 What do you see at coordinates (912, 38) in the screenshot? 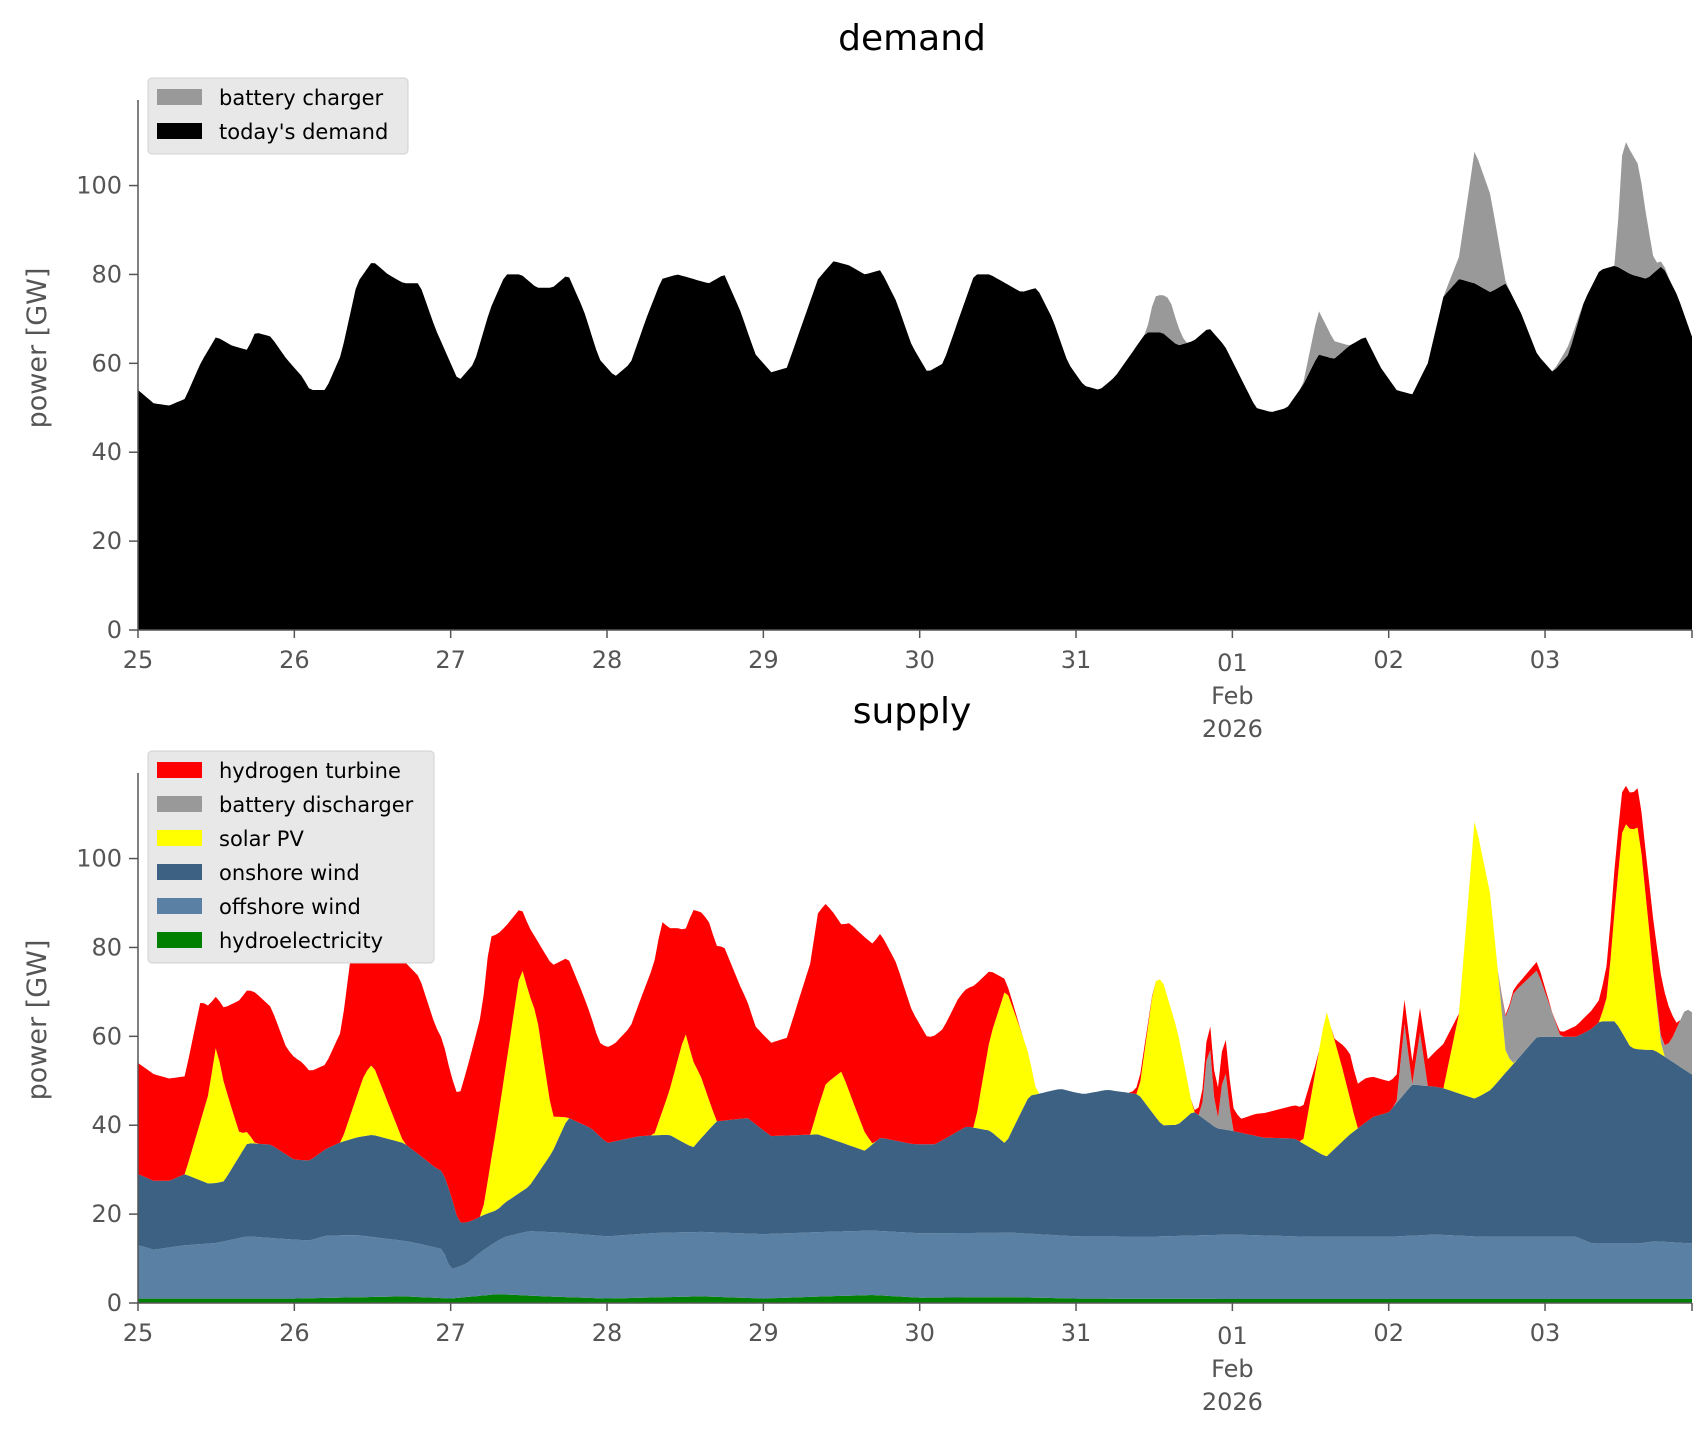
I see `chart-title: demand` at bounding box center [912, 38].